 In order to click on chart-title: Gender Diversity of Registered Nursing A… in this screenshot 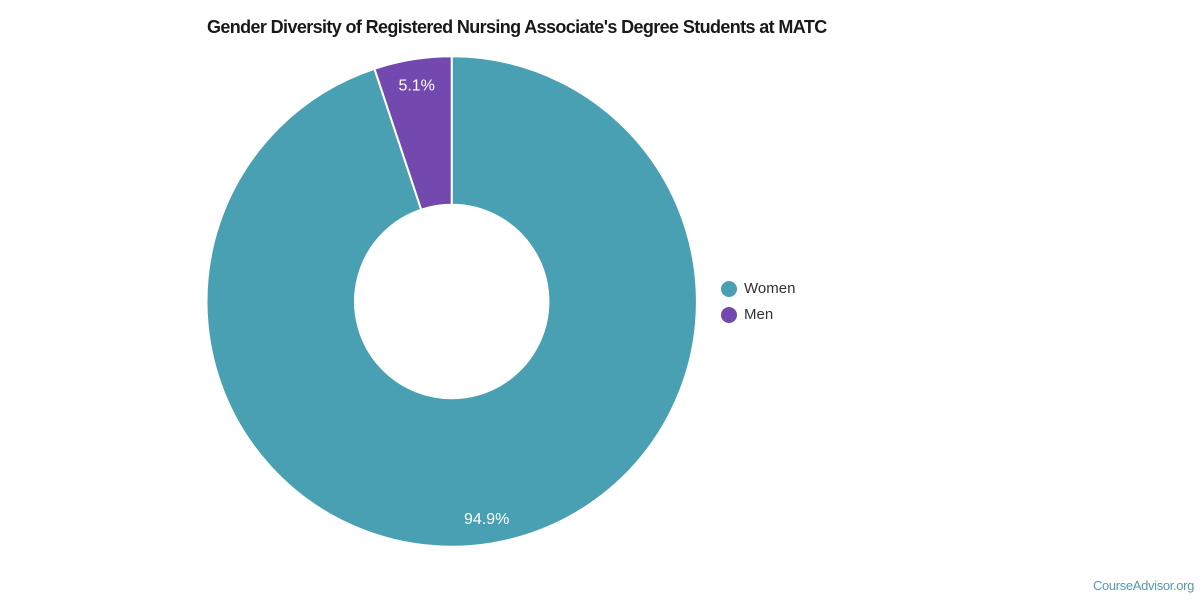, I will do `click(517, 27)`.